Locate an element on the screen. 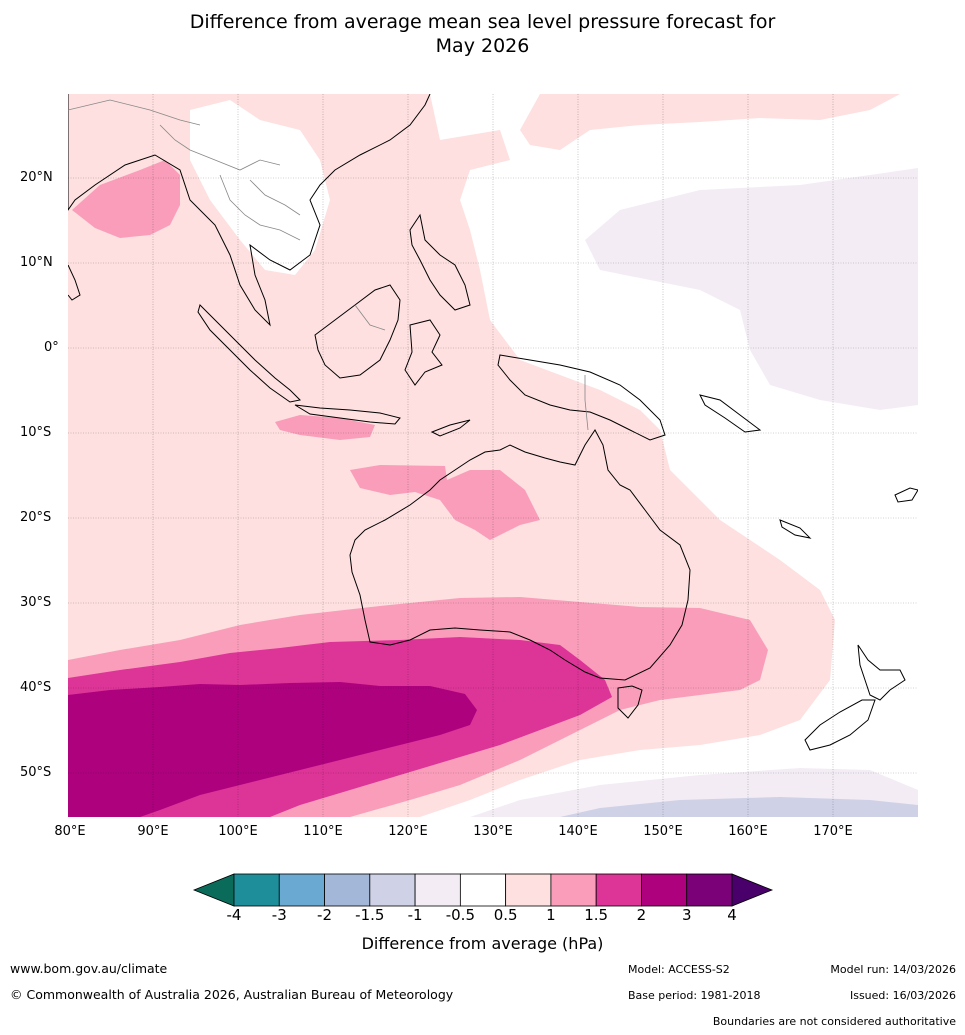  sulawesi-coast is located at coordinates (423, 352).